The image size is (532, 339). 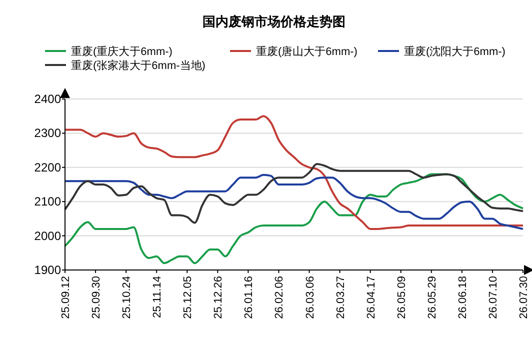 I want to click on x-tick-label: 26.03.06, so click(x=310, y=297).